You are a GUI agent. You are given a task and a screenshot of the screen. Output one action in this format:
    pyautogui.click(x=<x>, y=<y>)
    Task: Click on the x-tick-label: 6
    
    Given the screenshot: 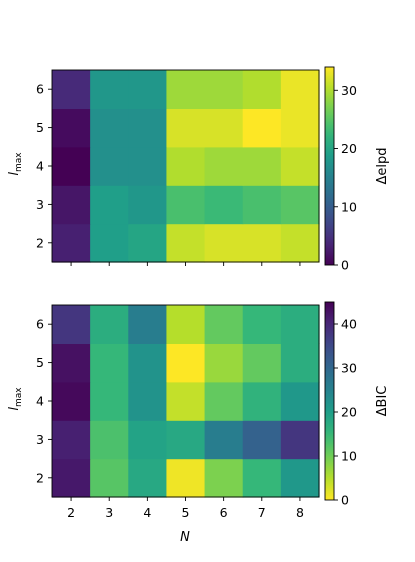 What is the action you would take?
    pyautogui.click(x=224, y=512)
    